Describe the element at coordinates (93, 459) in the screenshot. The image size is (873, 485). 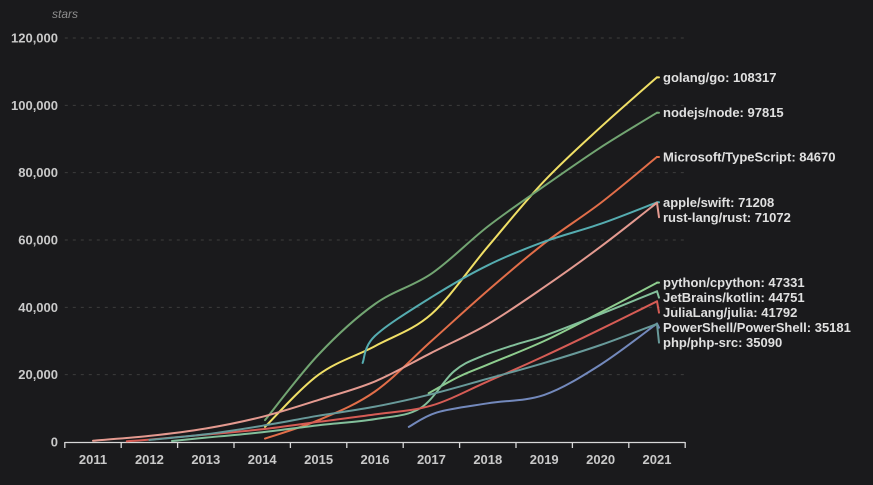
I see `x-axis-tick-label: 2011` at that location.